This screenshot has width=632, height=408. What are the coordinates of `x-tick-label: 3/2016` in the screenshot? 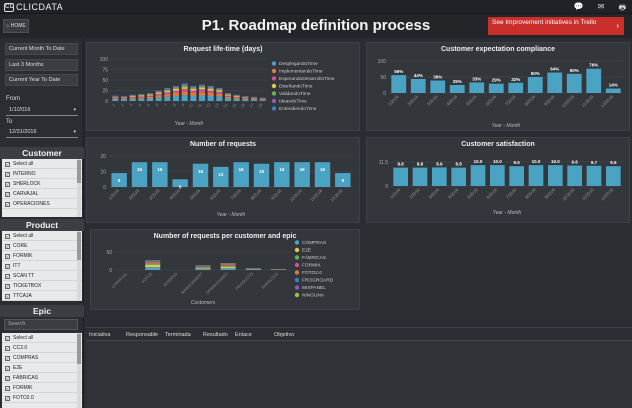 It's located at (432, 100).